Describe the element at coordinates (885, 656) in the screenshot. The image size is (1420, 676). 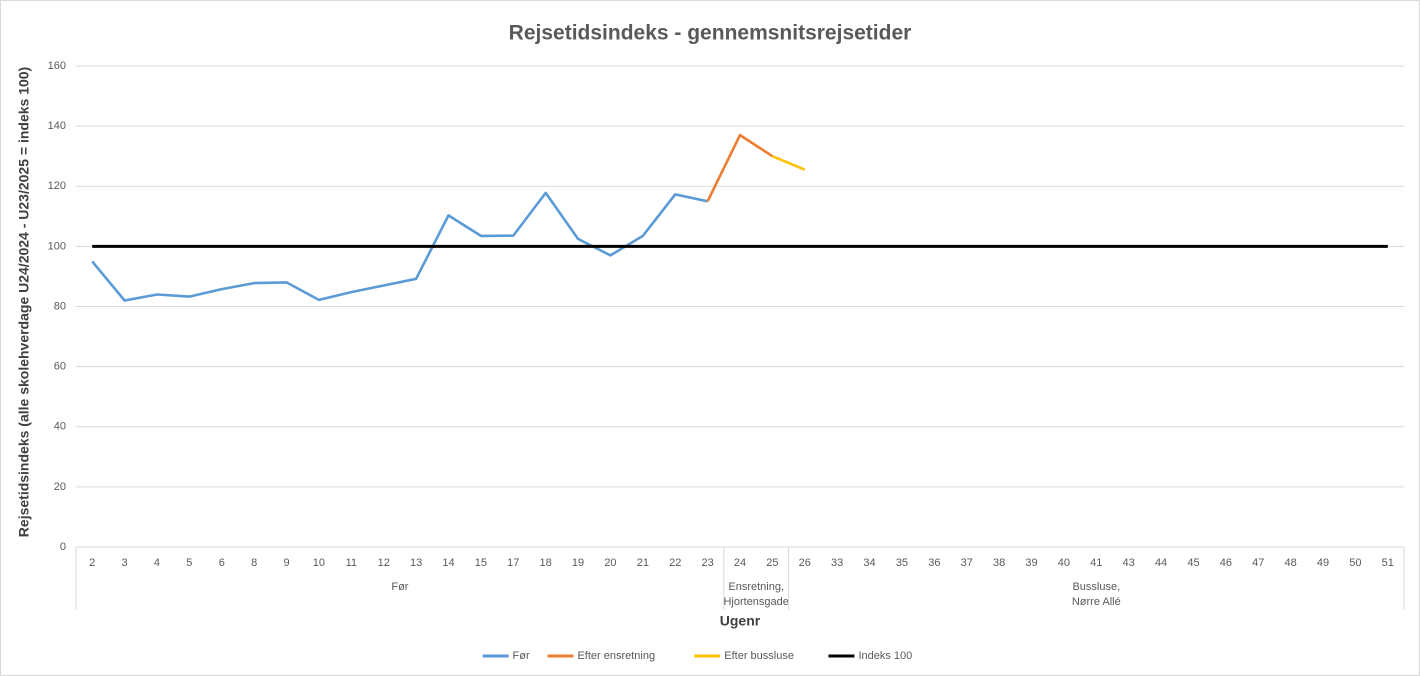
I see `legend-label: Indeks 100` at that location.